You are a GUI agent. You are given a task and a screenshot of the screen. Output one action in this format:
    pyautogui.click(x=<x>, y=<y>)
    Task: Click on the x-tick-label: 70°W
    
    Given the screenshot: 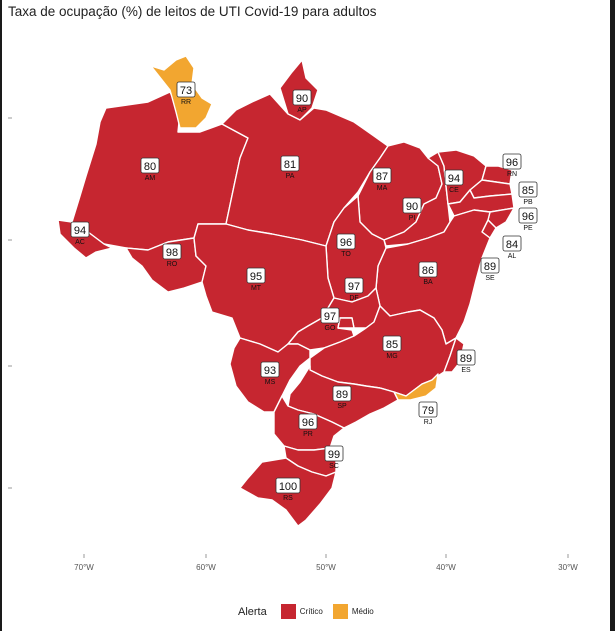 What is the action you would take?
    pyautogui.click(x=84, y=567)
    